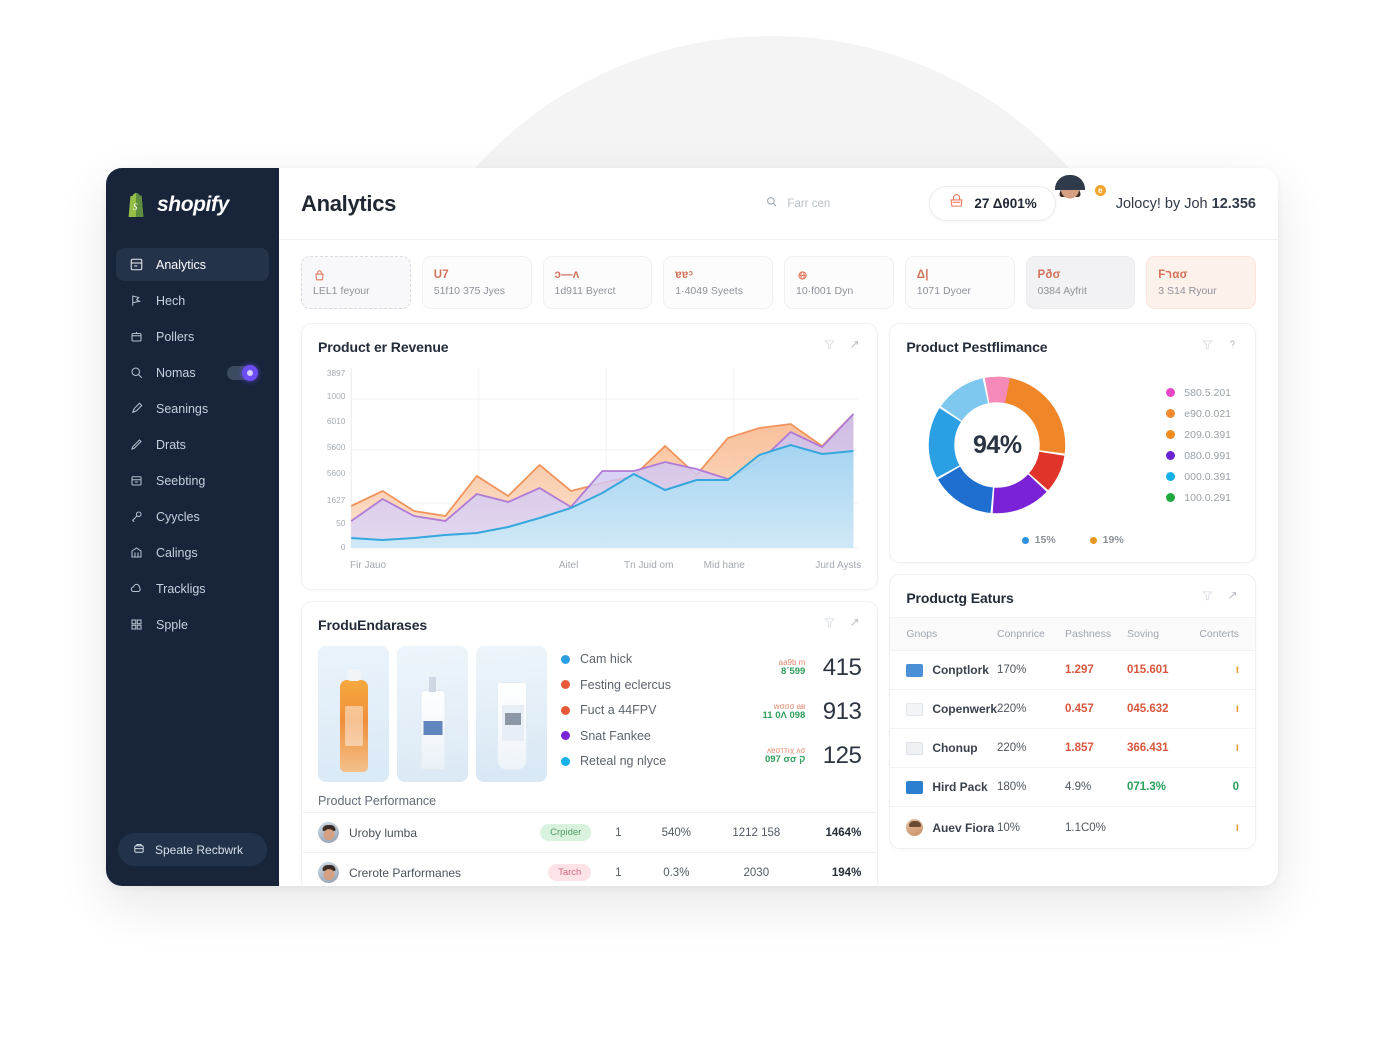  What do you see at coordinates (597, 282) in the screenshot?
I see `kpi-card: ɔ—ʌ 1d911 Byerct` at bounding box center [597, 282].